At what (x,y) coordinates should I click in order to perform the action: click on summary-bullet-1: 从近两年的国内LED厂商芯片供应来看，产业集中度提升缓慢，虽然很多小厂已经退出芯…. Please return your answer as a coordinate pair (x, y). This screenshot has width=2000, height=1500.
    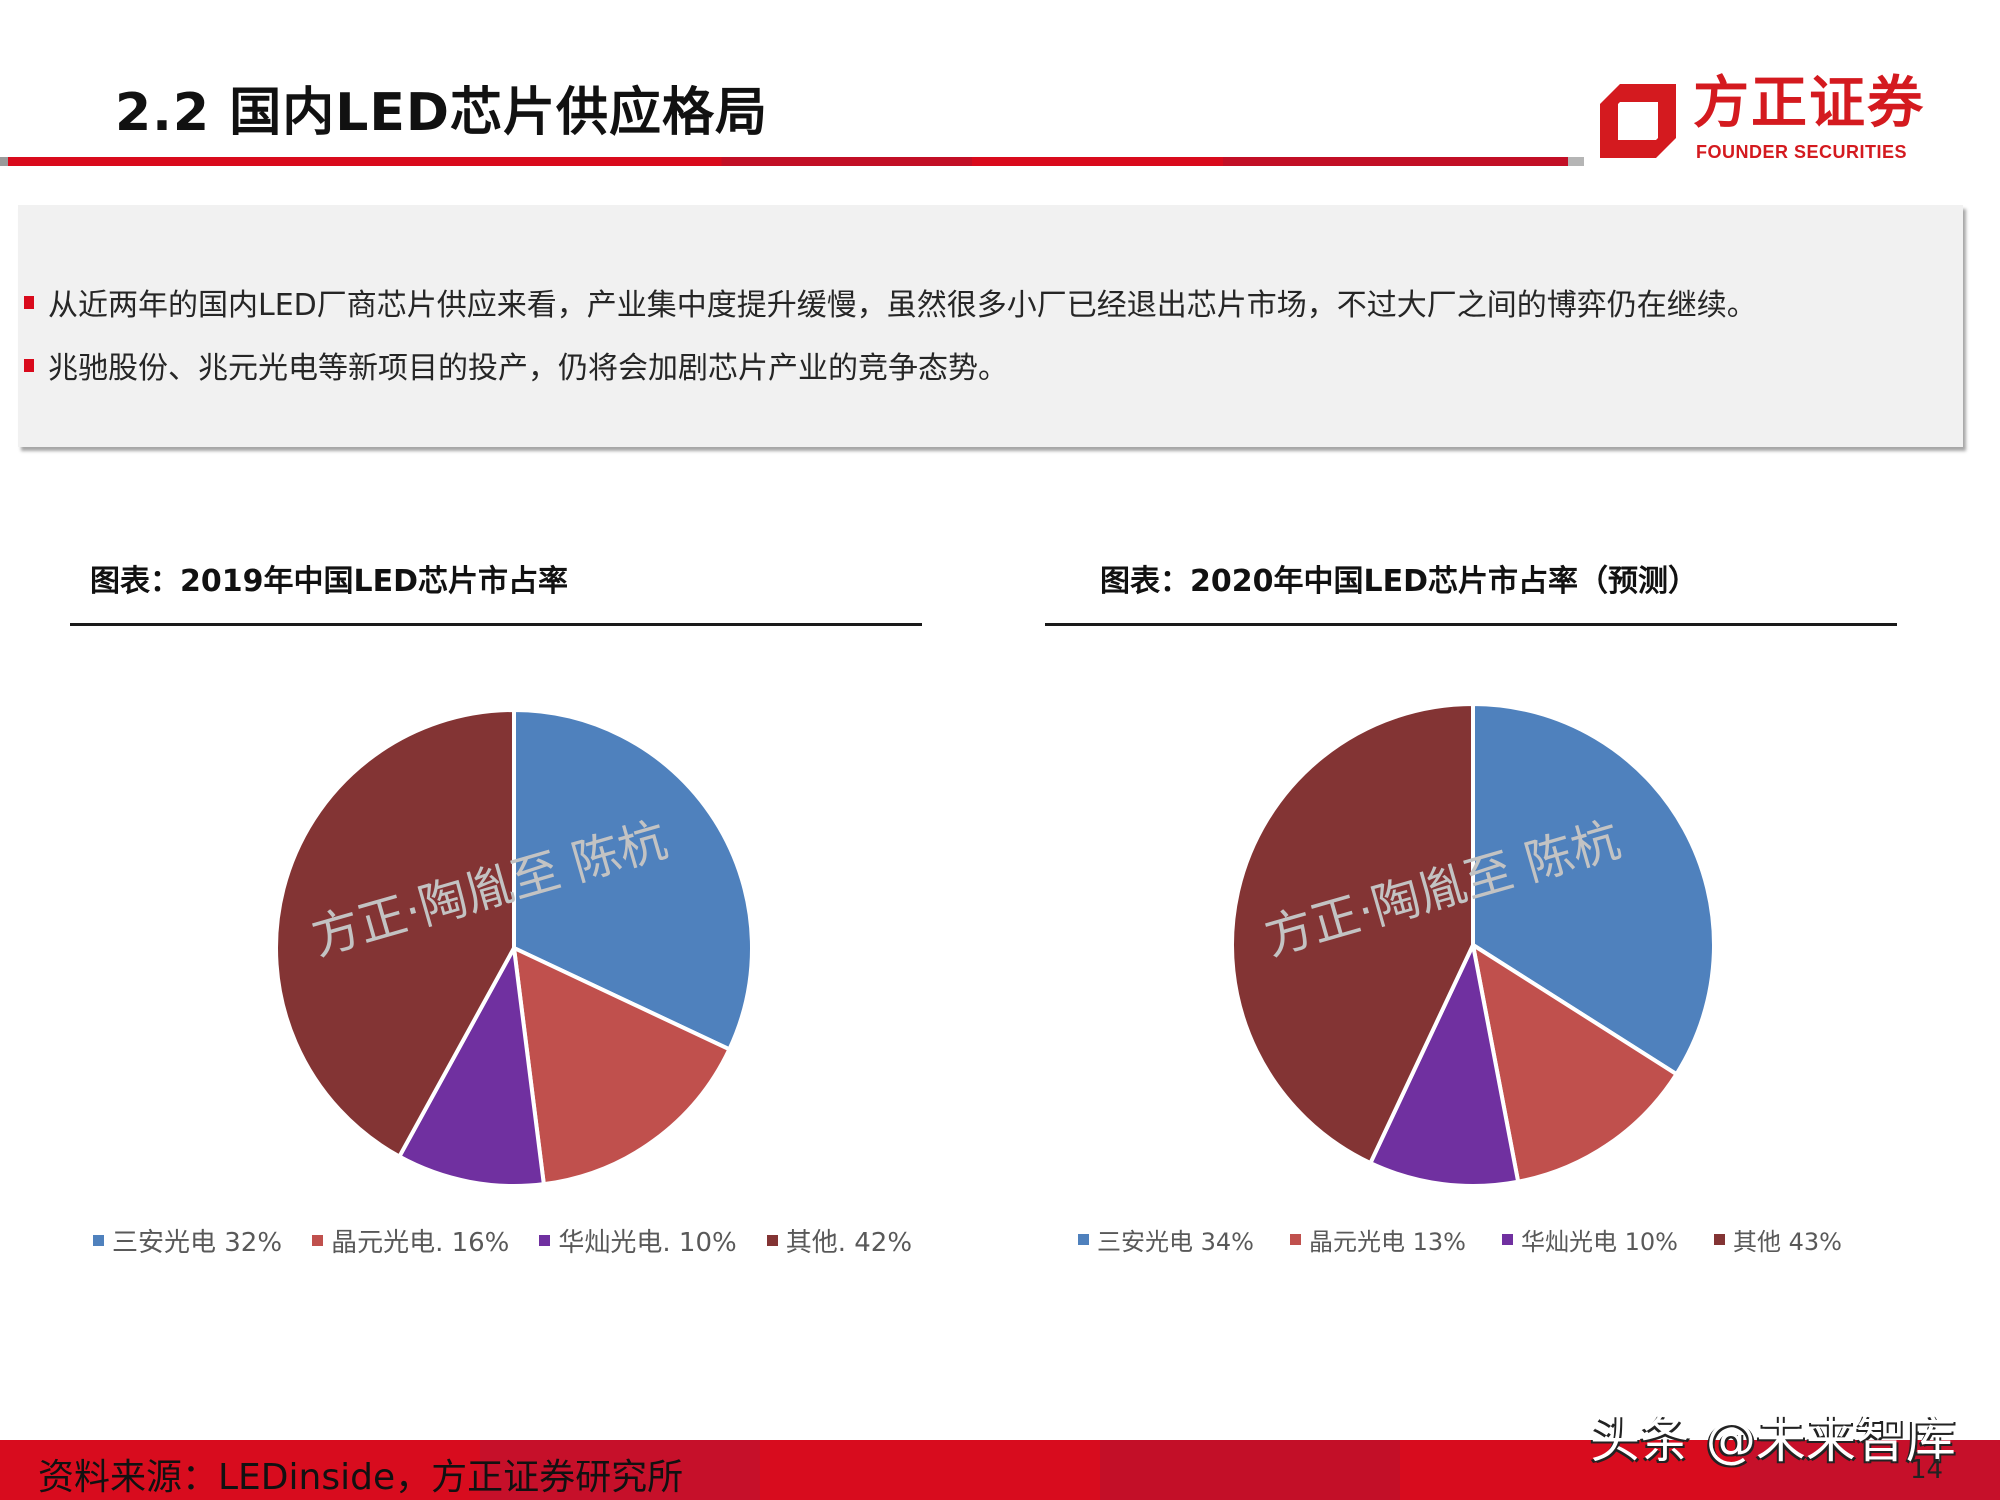
    Looking at the image, I should click on (890, 302).